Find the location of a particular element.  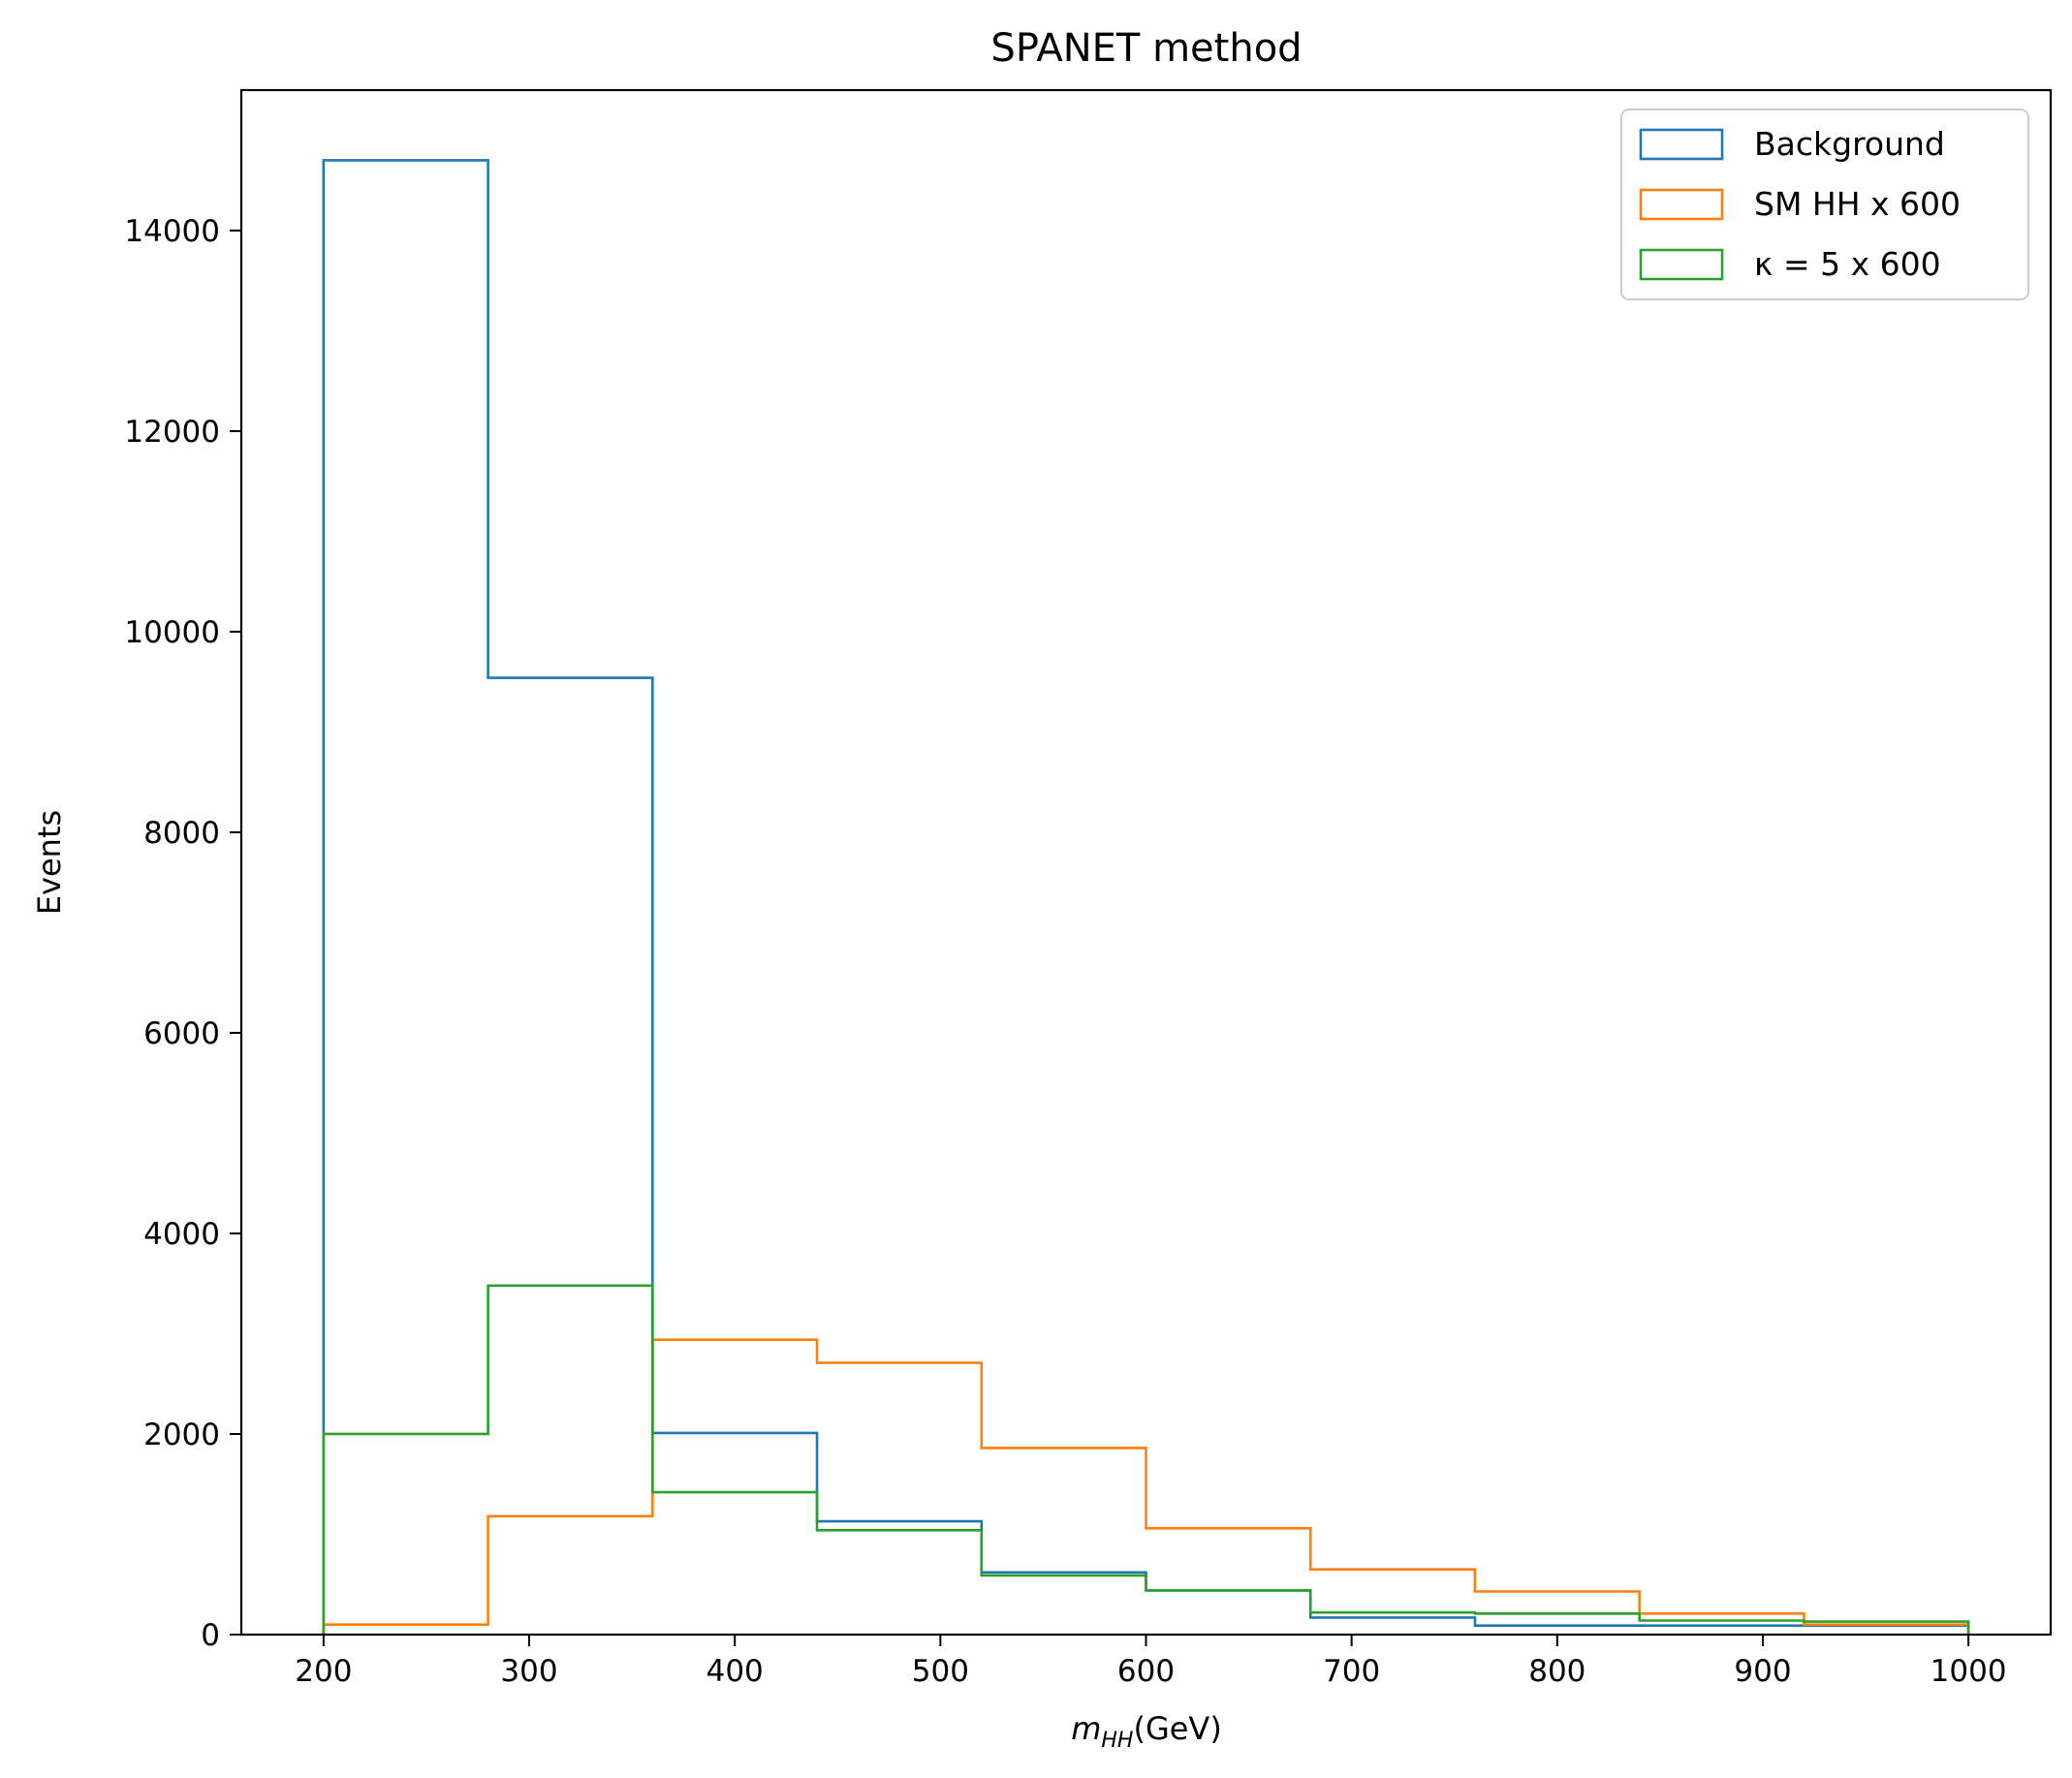

y-tick-label: 14000 is located at coordinates (172, 231).